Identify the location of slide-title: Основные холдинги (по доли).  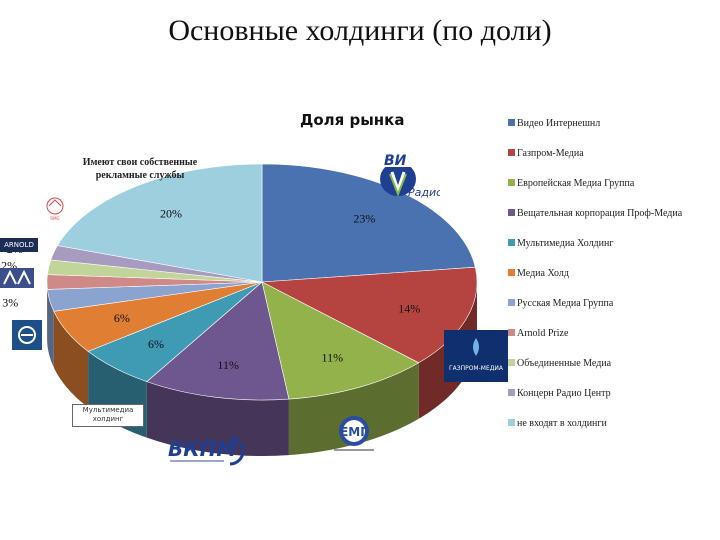
(360, 30).